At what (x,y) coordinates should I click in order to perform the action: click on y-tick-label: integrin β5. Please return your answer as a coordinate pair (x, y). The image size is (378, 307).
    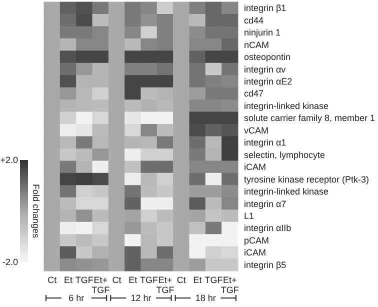
    Looking at the image, I should click on (265, 265).